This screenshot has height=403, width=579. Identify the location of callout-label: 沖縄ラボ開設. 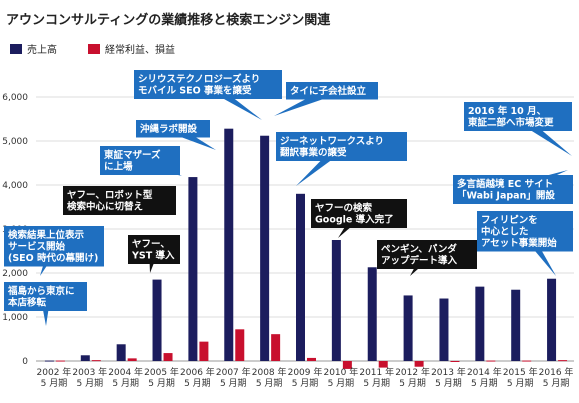
(169, 129).